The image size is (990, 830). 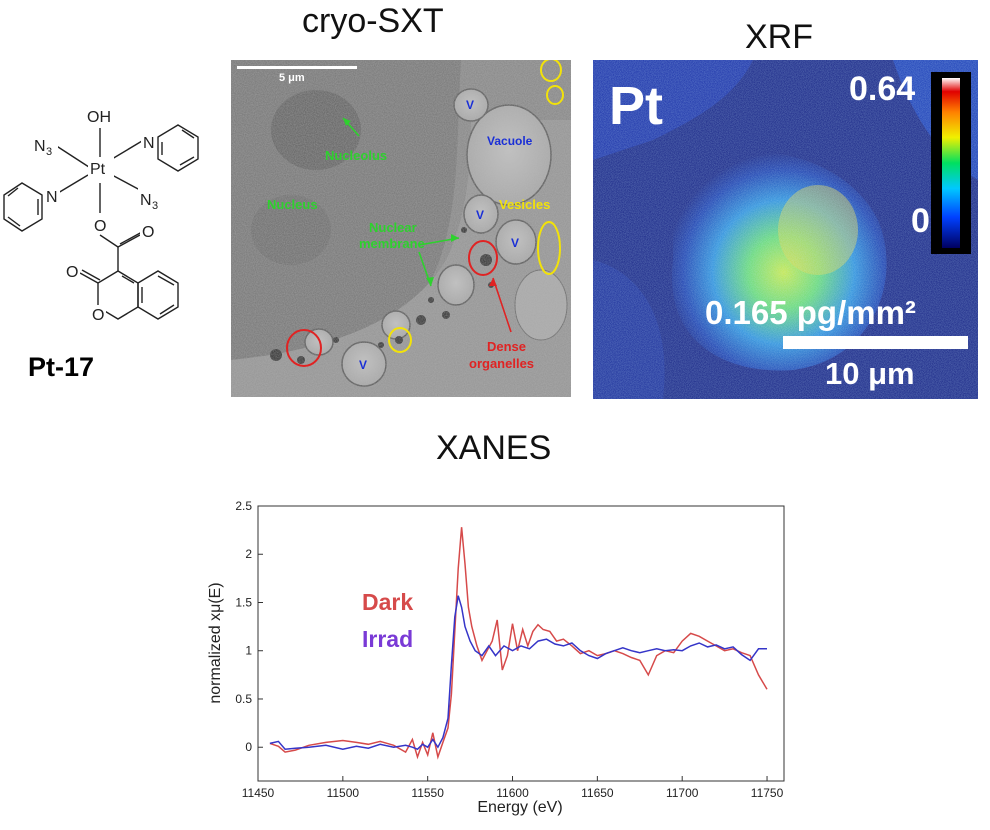 What do you see at coordinates (870, 373) in the screenshot?
I see `xrf-scale-label: 10 μm` at bounding box center [870, 373].